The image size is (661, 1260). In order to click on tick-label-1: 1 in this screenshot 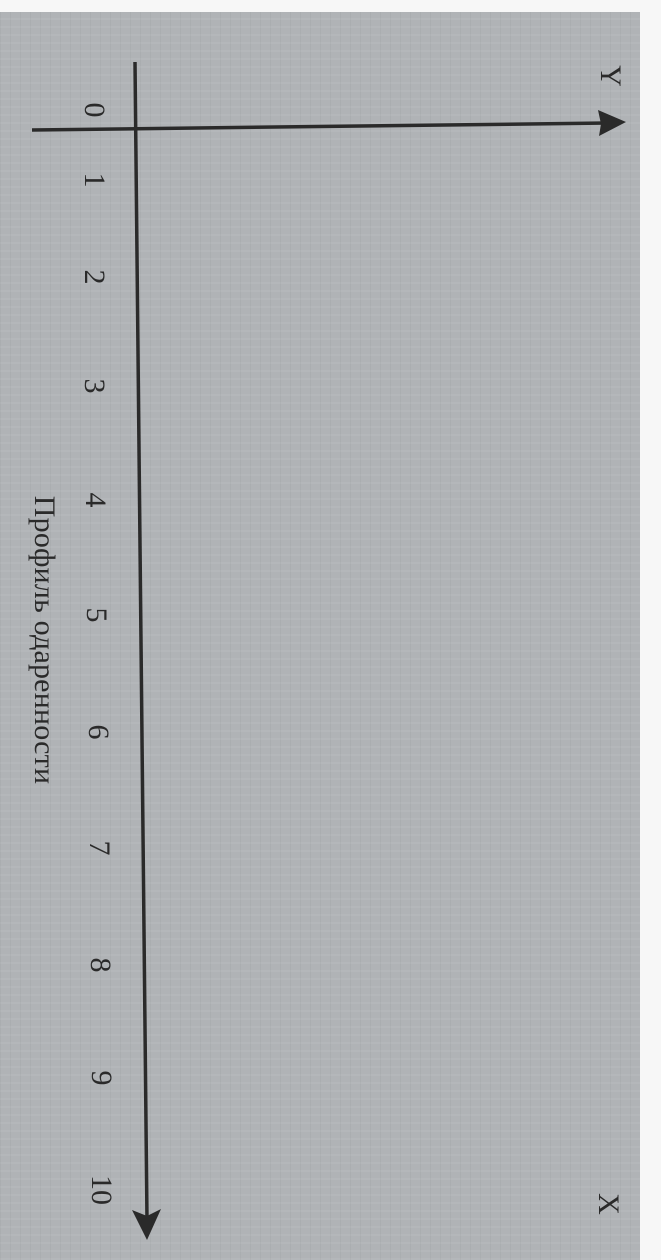, I will do `click(94, 180)`.